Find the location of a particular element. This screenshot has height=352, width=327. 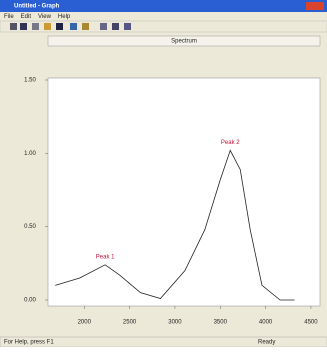

menu-item: File is located at coordinates (9, 17).